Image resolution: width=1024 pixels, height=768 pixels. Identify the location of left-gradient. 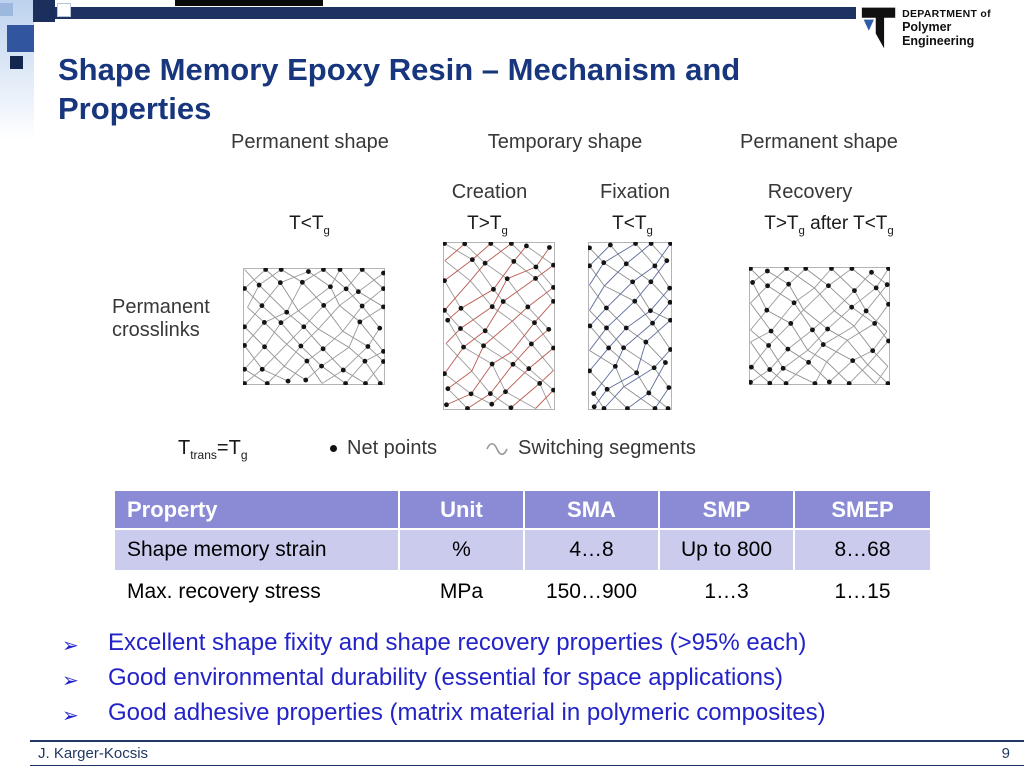
(17, 70).